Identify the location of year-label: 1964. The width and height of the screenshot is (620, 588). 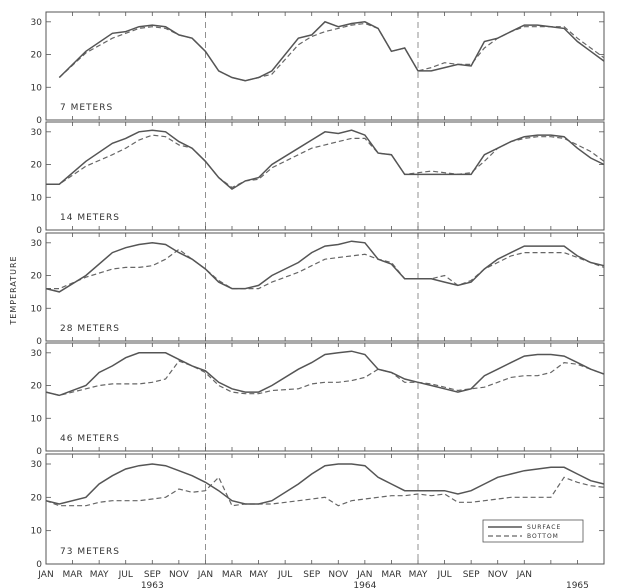
(364, 584).